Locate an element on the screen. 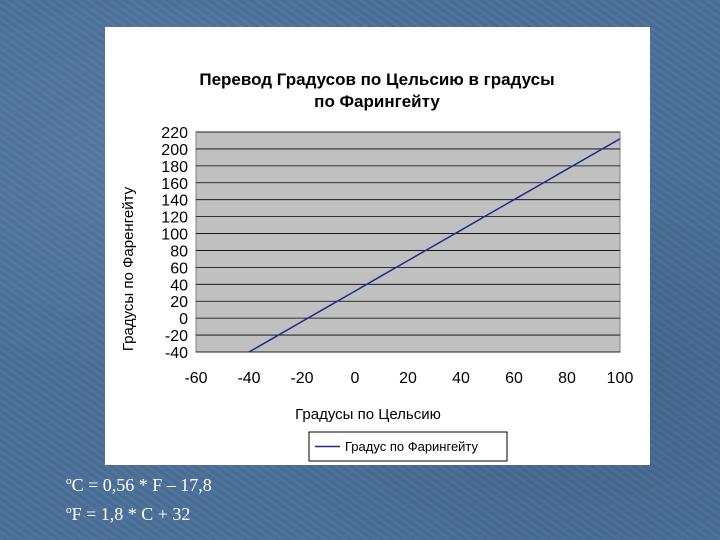  y-tick-label: 0 is located at coordinates (183, 319).